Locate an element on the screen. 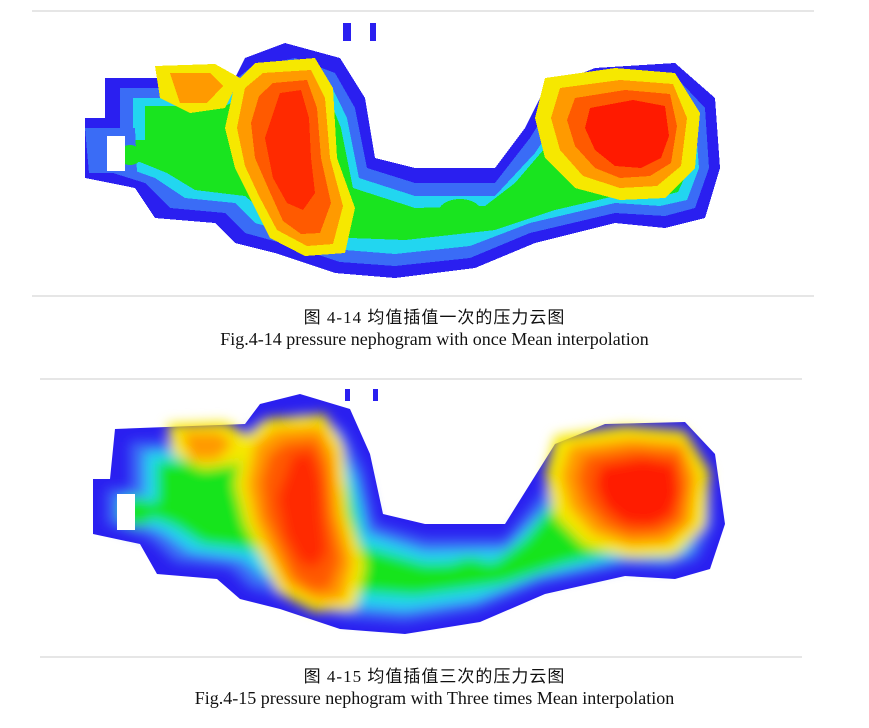  top-divider is located at coordinates (423, 11).